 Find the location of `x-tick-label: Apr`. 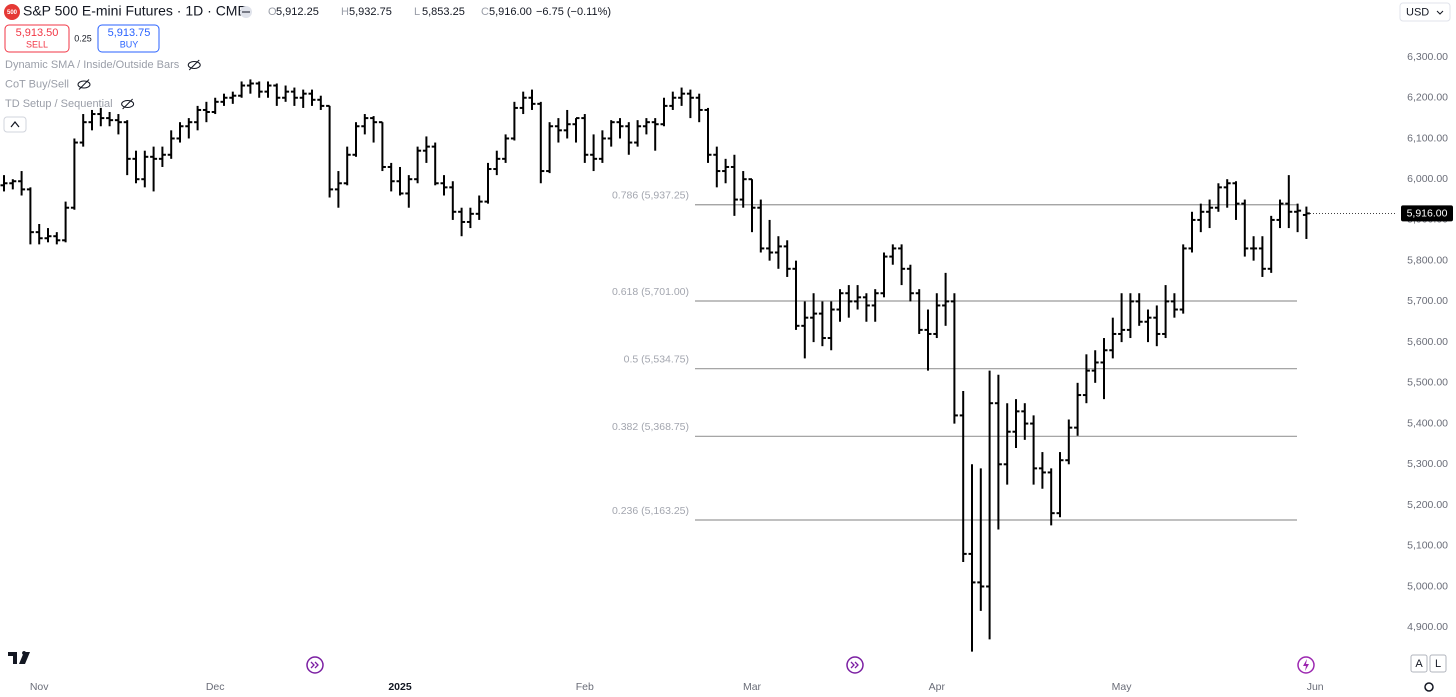

x-tick-label: Apr is located at coordinates (937, 687).